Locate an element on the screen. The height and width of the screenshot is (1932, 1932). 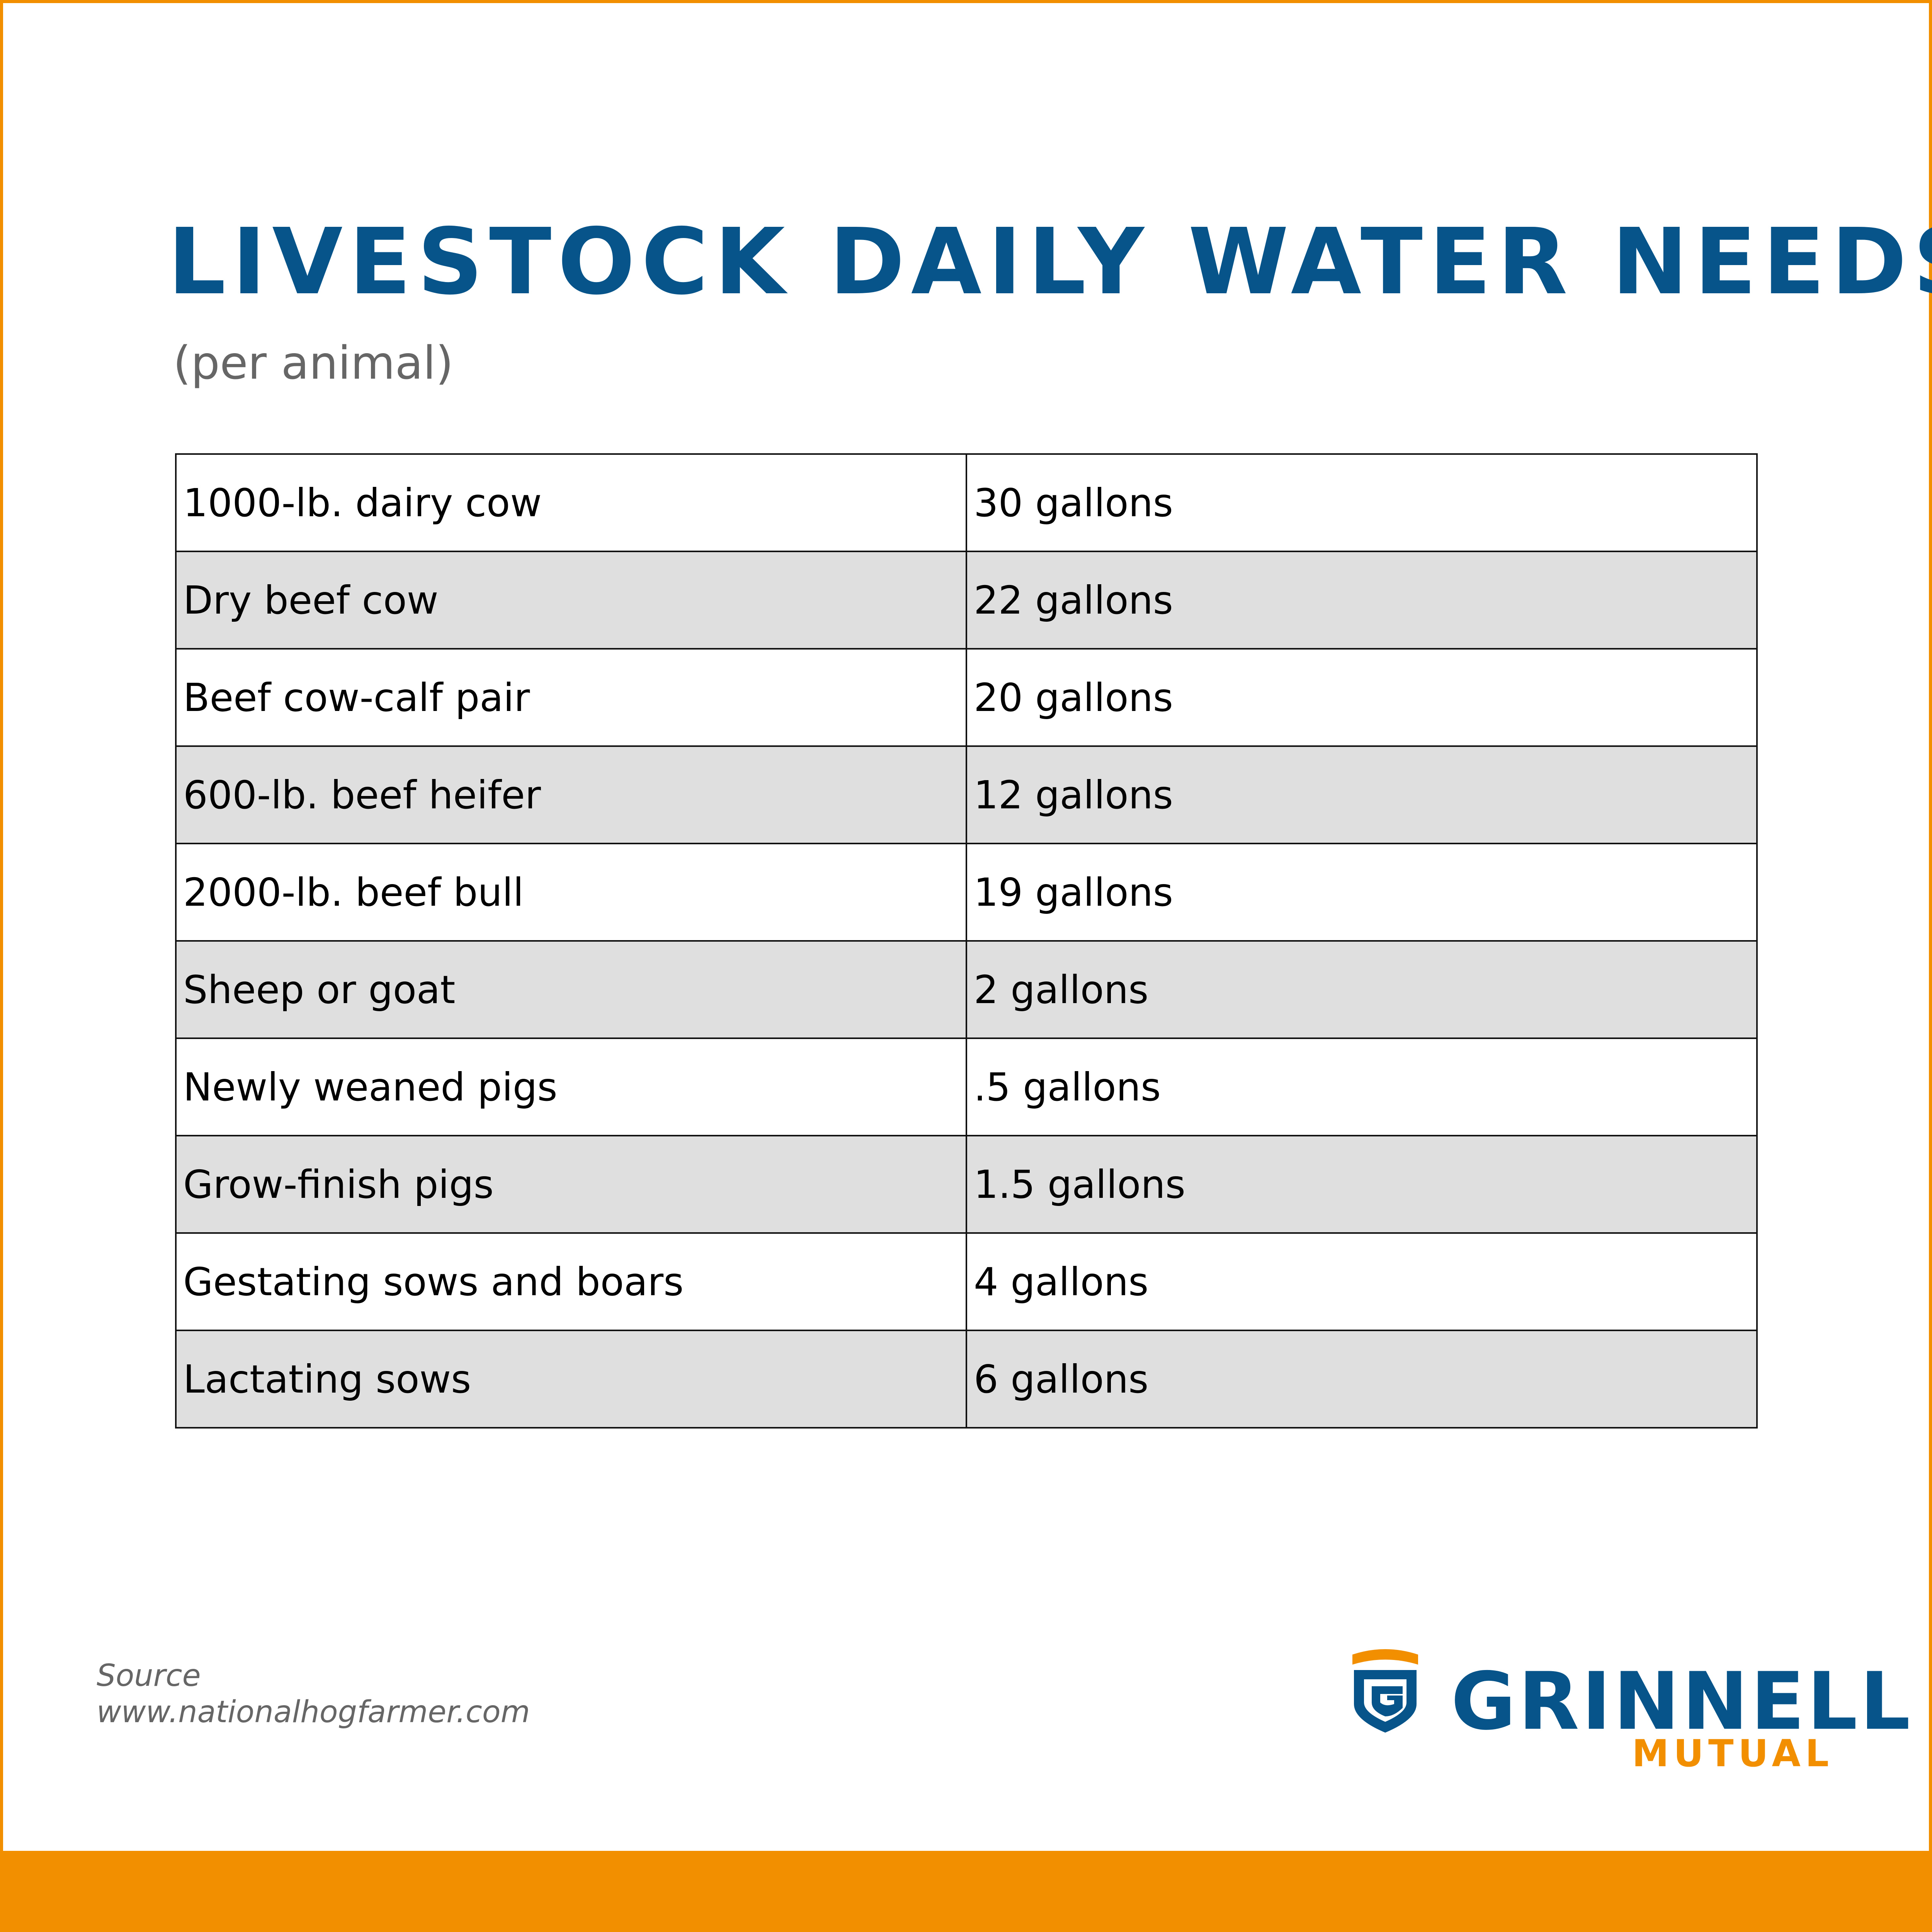
animal-cell: Beef cow-calf pair is located at coordinates (571, 698).